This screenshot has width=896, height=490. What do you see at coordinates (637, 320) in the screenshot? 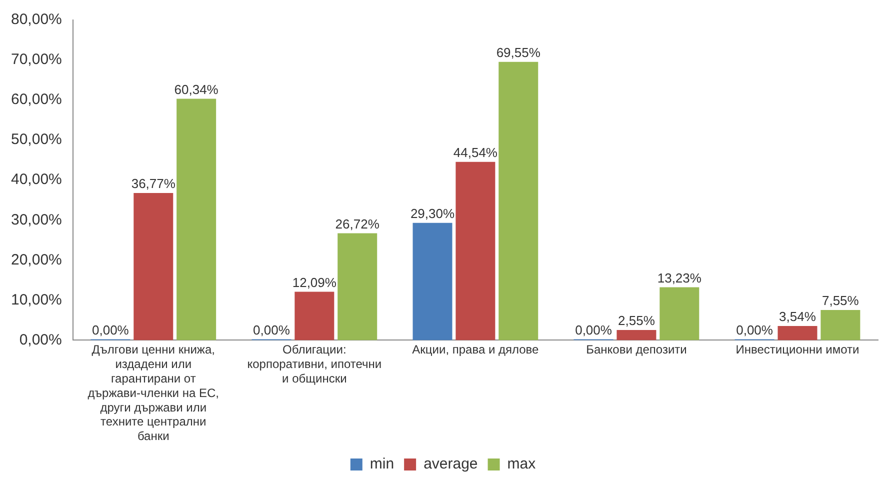
I see `data-label: 2,55%` at bounding box center [637, 320].